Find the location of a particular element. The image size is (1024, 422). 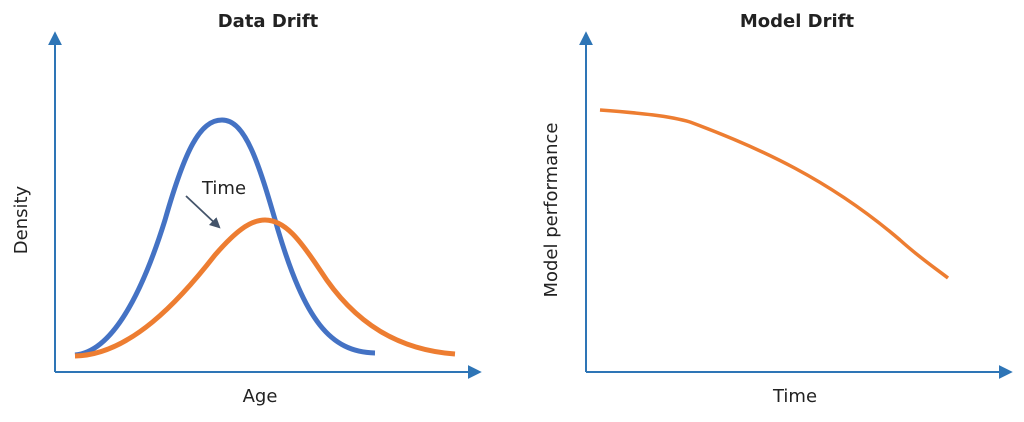

x-axis-label: Time is located at coordinates (794, 396).